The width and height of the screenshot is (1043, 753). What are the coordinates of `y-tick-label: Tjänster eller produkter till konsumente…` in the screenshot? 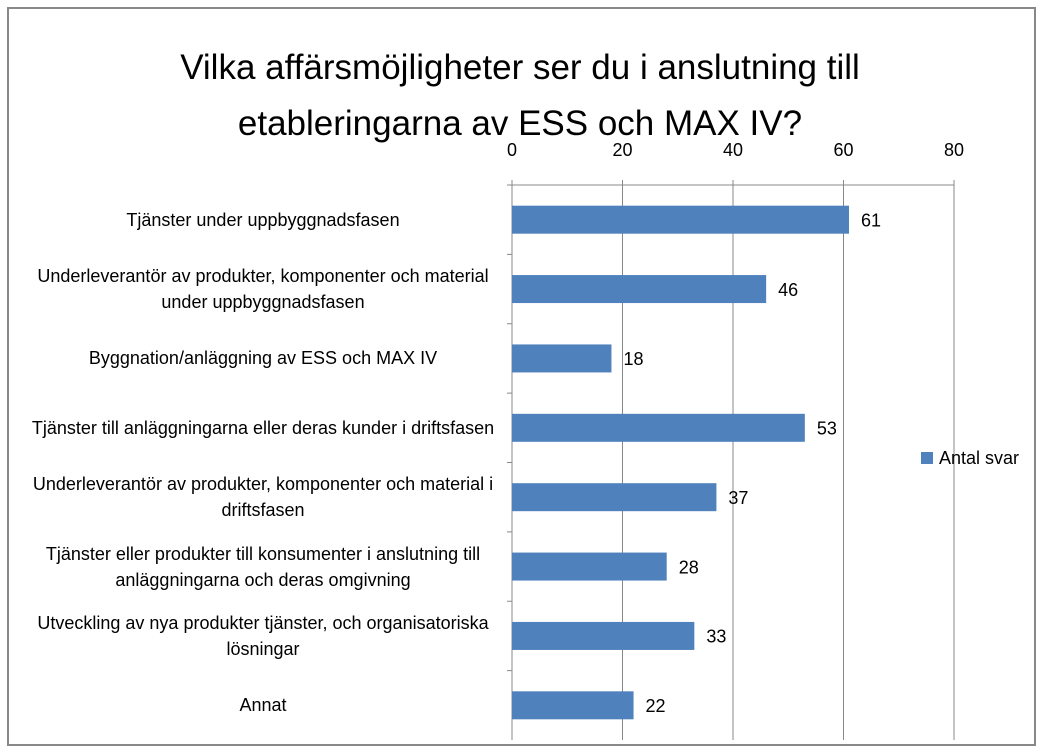 It's located at (263, 566).